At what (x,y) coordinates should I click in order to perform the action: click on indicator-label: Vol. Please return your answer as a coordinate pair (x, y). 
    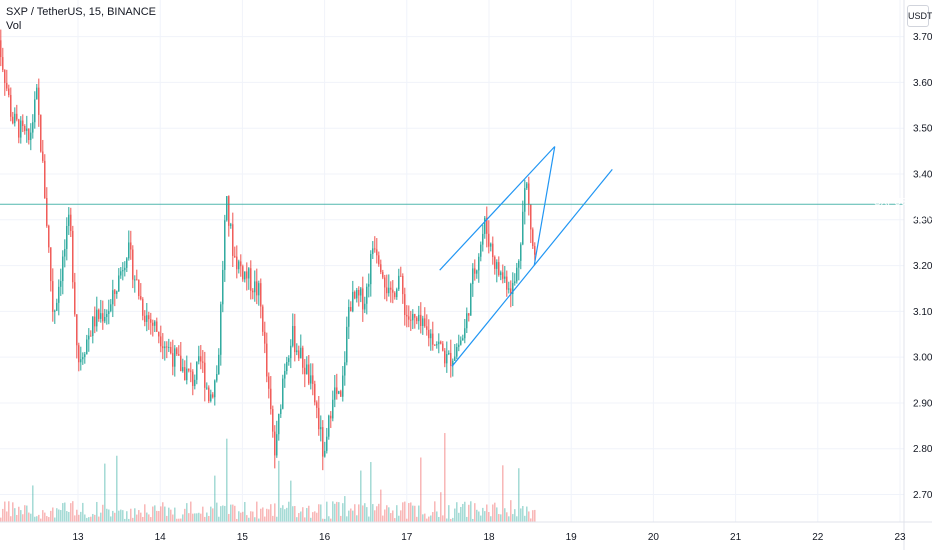
    Looking at the image, I should click on (14, 26).